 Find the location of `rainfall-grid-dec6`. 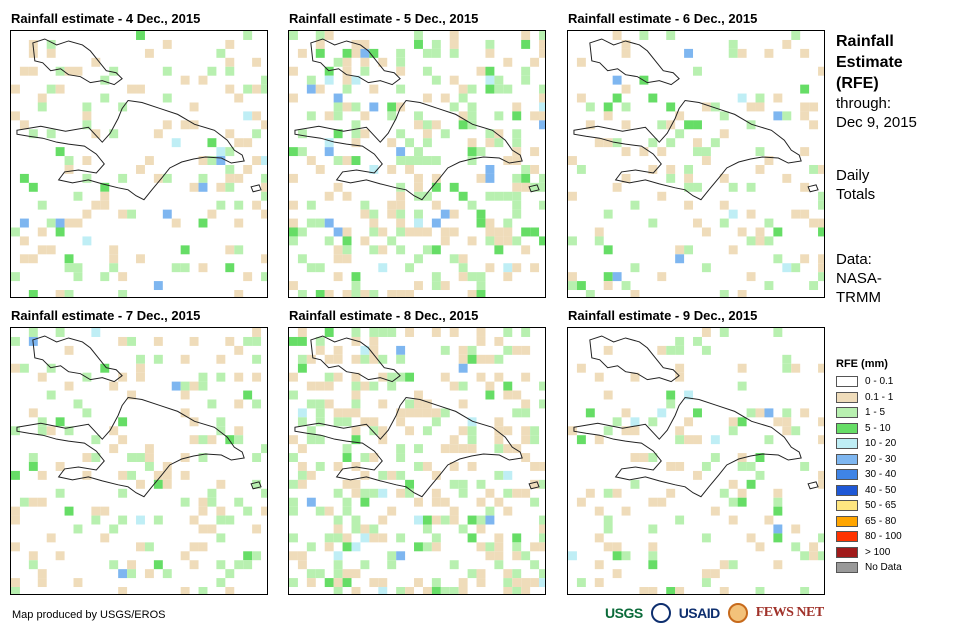

rainfall-grid-dec6 is located at coordinates (696, 164).